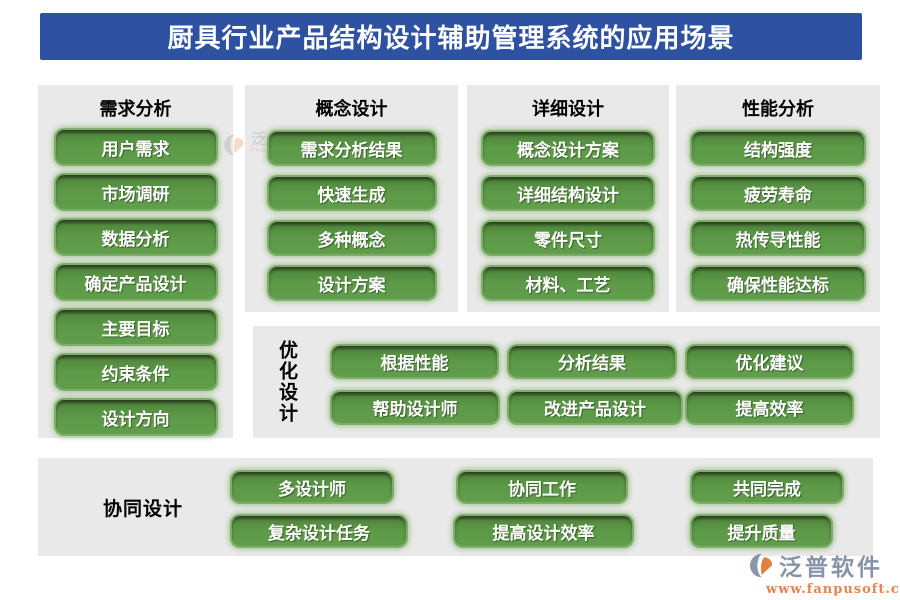  Describe the element at coordinates (568, 283) in the screenshot. I see `node-materials-process: 材料、工艺` at that location.